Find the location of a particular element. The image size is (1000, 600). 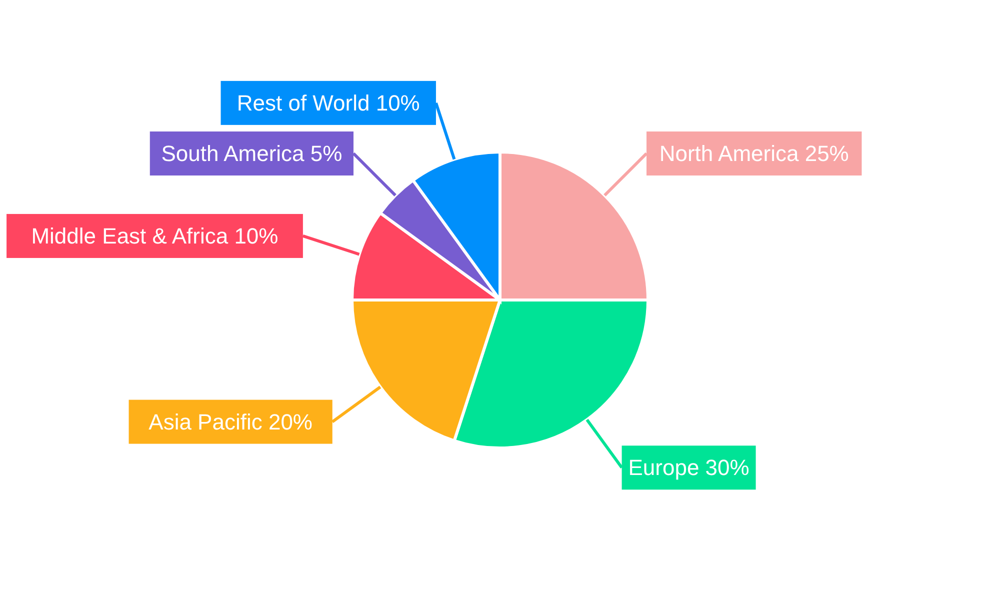

slice-label: Europe 30% is located at coordinates (689, 467).